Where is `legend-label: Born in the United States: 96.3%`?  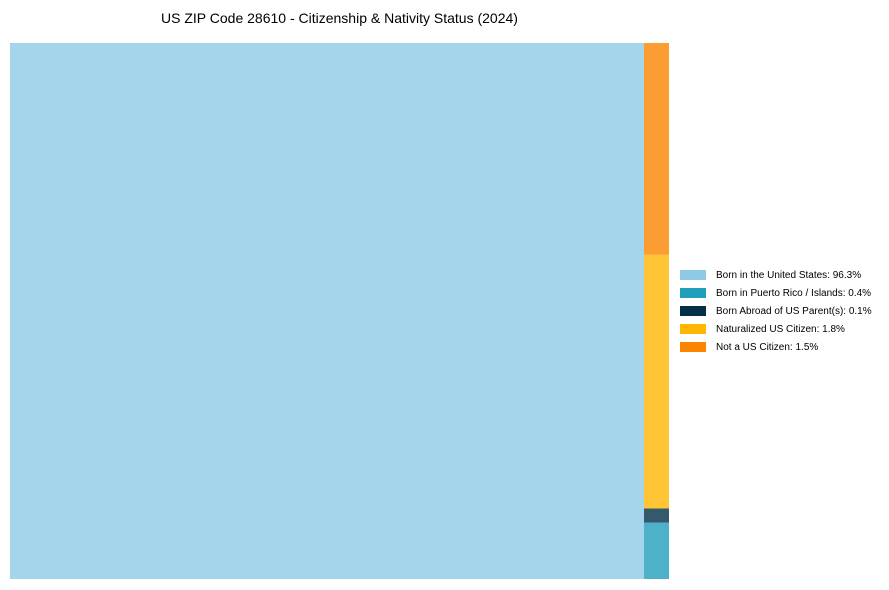 legend-label: Born in the United States: 96.3% is located at coordinates (789, 275).